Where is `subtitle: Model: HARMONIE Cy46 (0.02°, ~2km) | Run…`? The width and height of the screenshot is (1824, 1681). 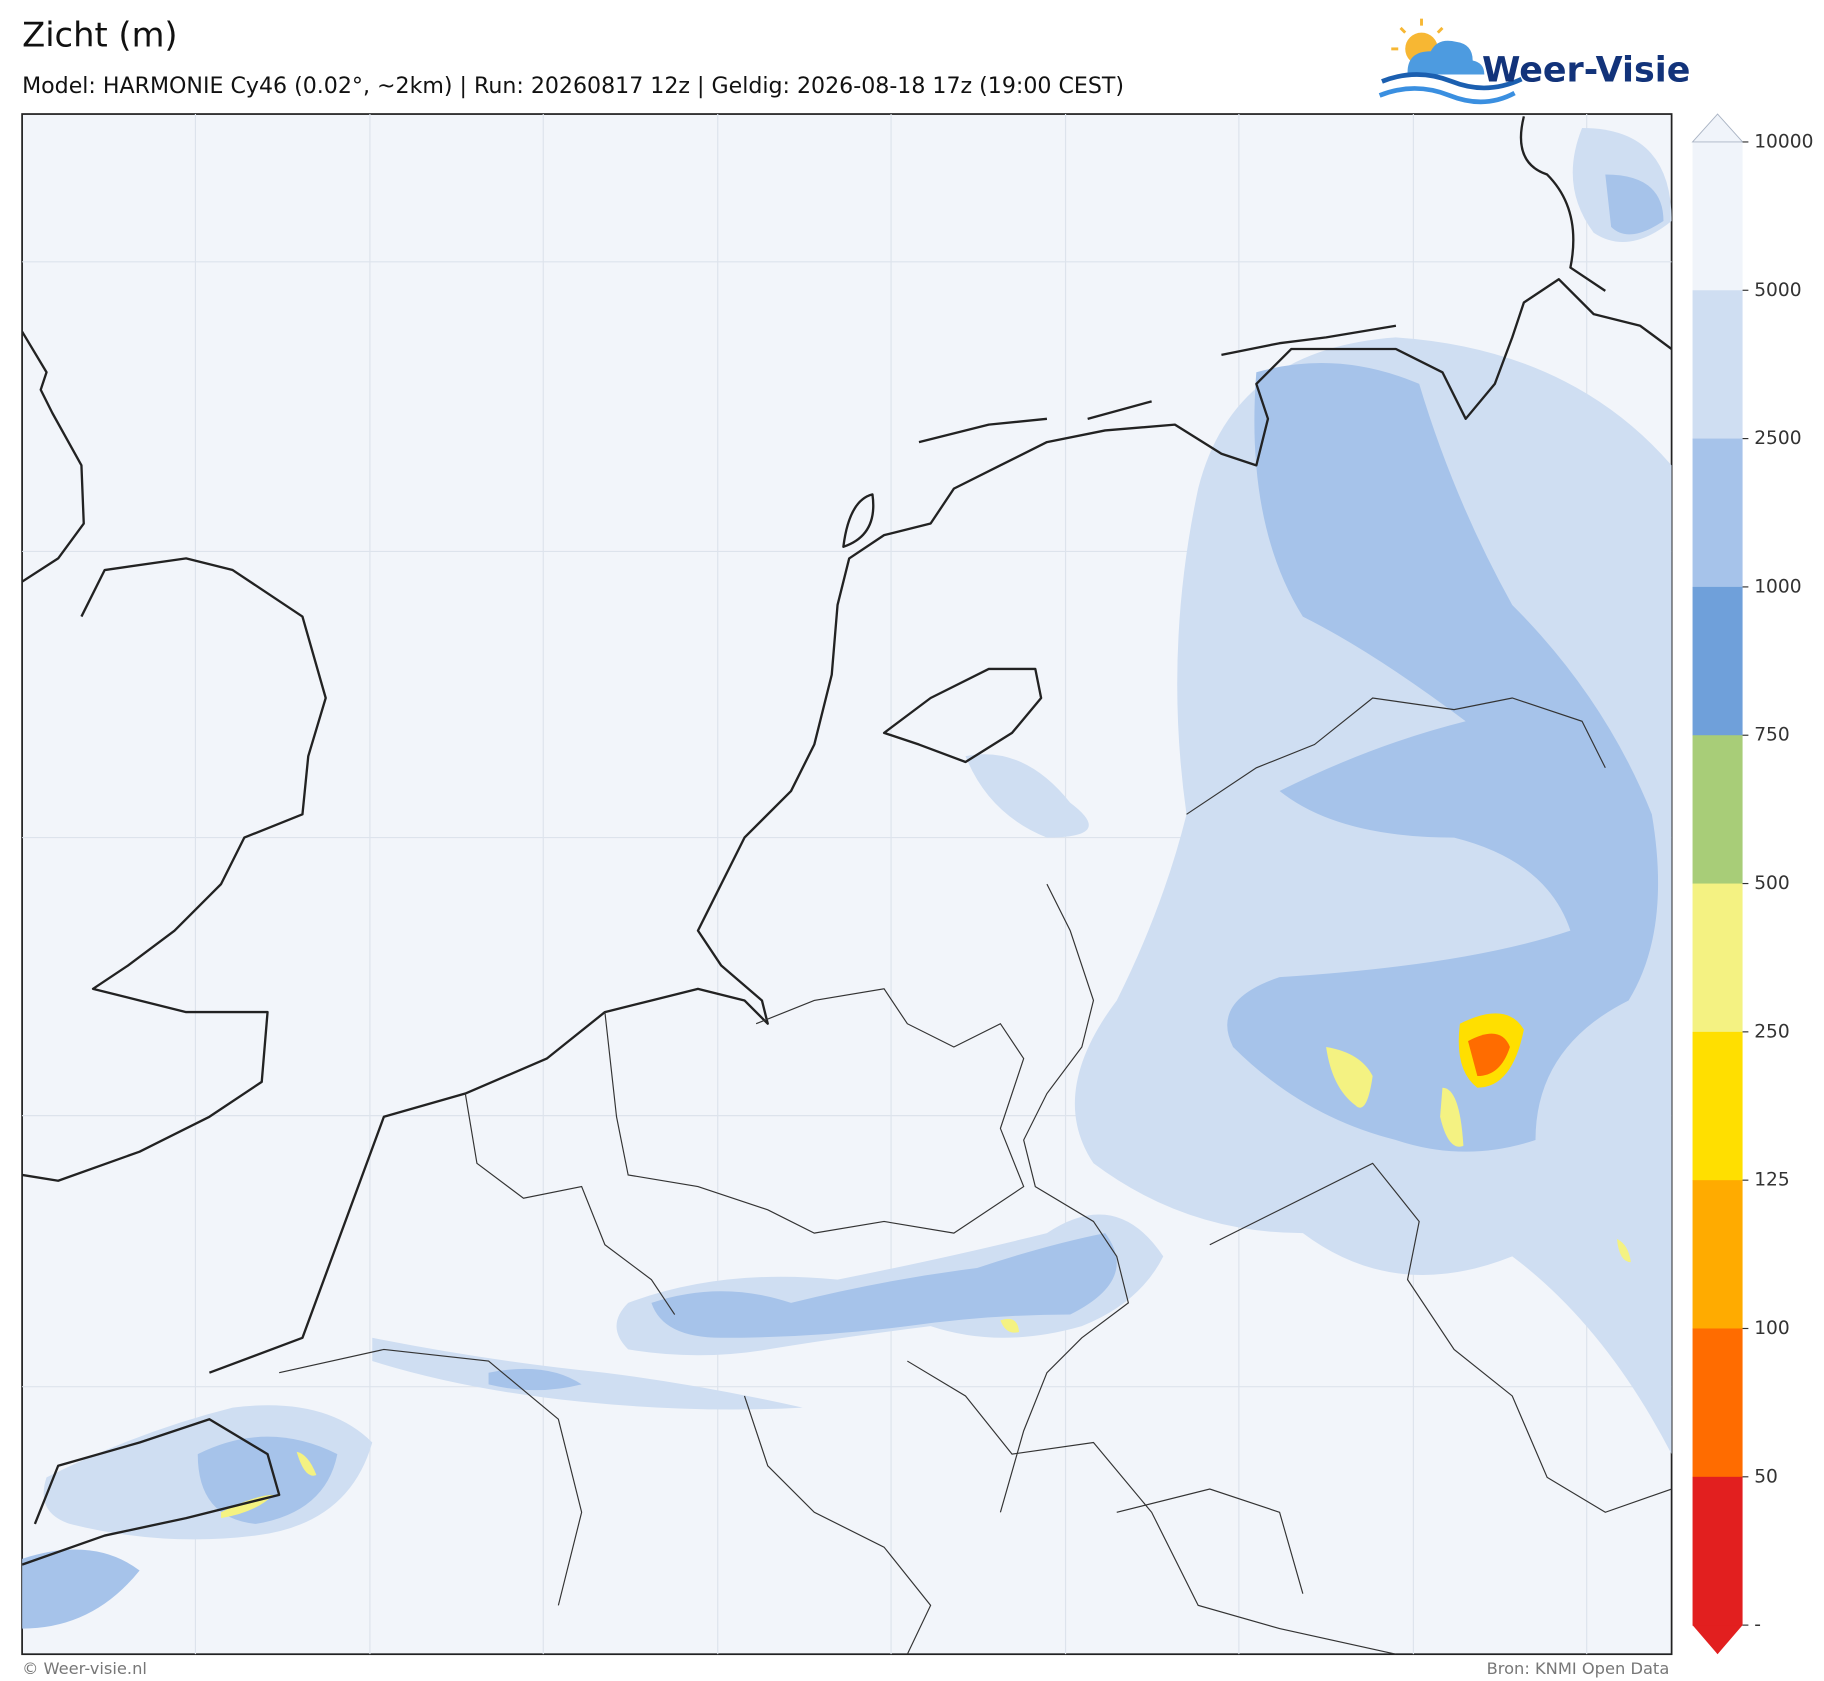
subtitle: Model: HARMONIE Cy46 (0.02°, ~2km) | Run… is located at coordinates (573, 86).